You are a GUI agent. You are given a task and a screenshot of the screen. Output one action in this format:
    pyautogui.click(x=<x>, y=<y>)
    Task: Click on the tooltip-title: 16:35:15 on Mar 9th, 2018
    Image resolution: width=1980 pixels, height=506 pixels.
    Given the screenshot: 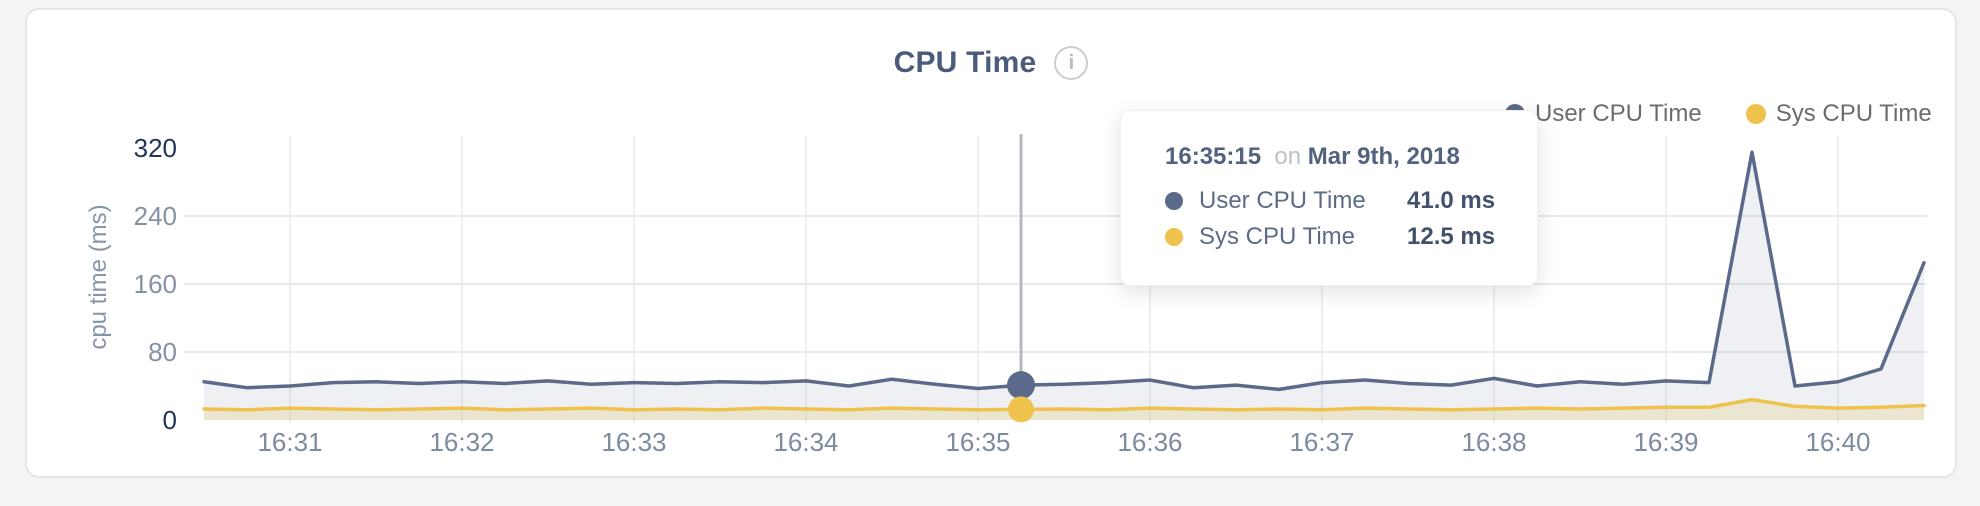 What is the action you would take?
    pyautogui.click(x=1341, y=157)
    